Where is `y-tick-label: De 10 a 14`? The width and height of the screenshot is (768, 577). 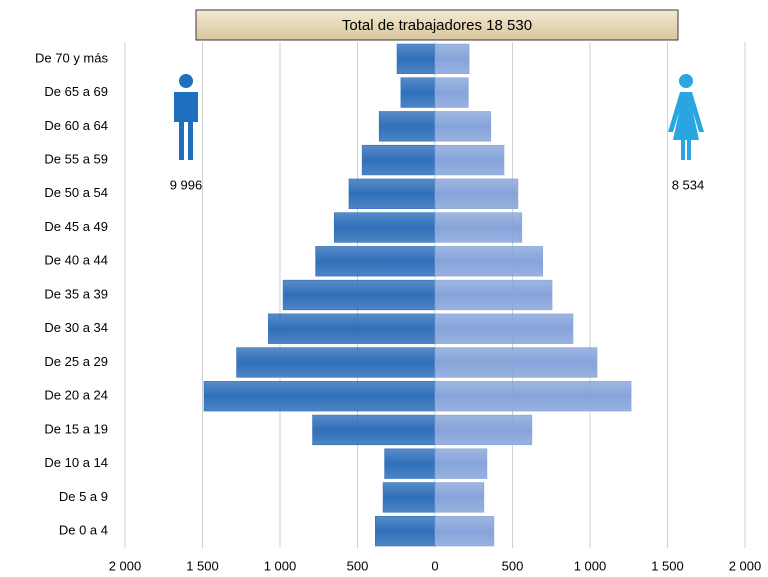
y-tick-label: De 10 a 14 is located at coordinates (76, 462).